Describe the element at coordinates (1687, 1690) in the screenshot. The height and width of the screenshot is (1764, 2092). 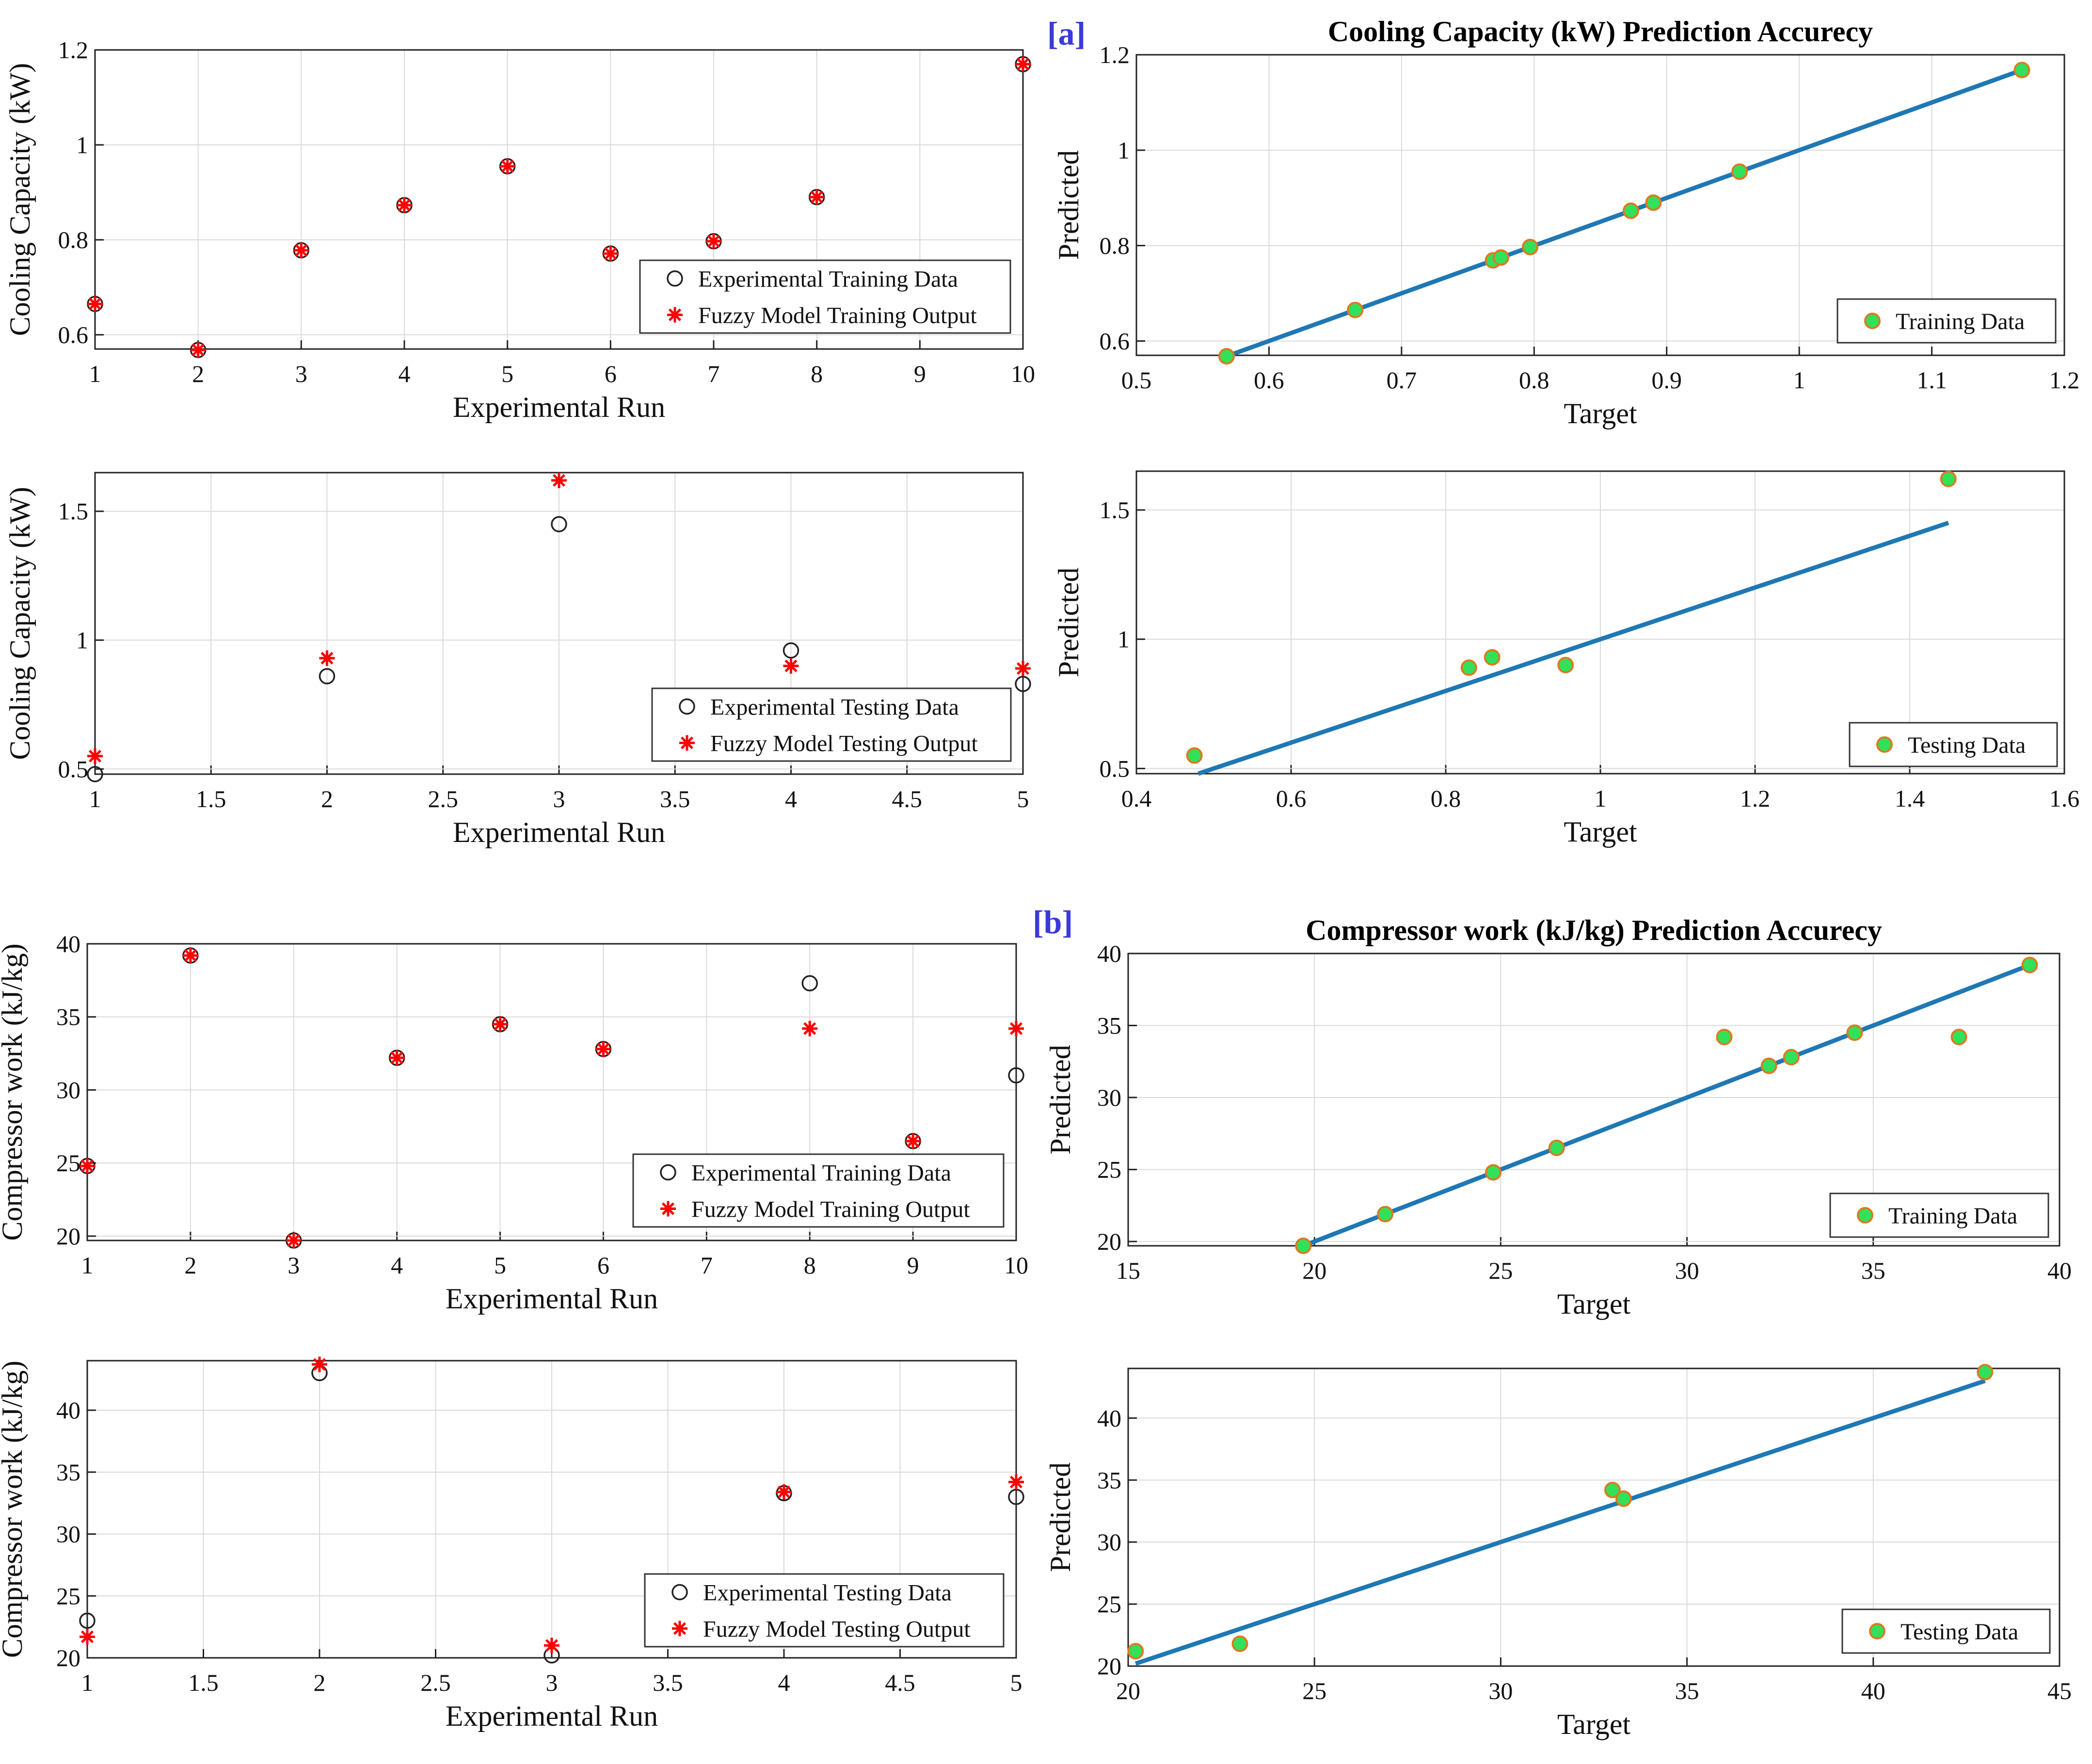
I see `x-tick-label: 35` at that location.